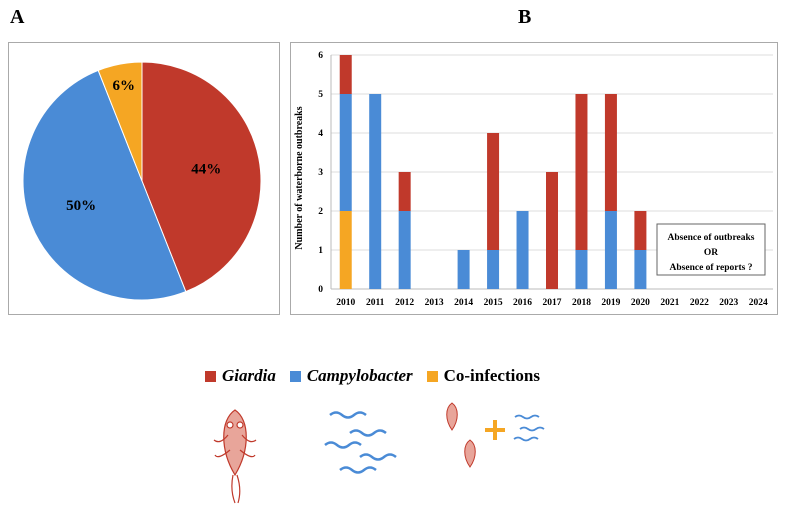 This screenshot has width=800, height=516. I want to click on legend-item-giardia: Giardia, so click(240, 376).